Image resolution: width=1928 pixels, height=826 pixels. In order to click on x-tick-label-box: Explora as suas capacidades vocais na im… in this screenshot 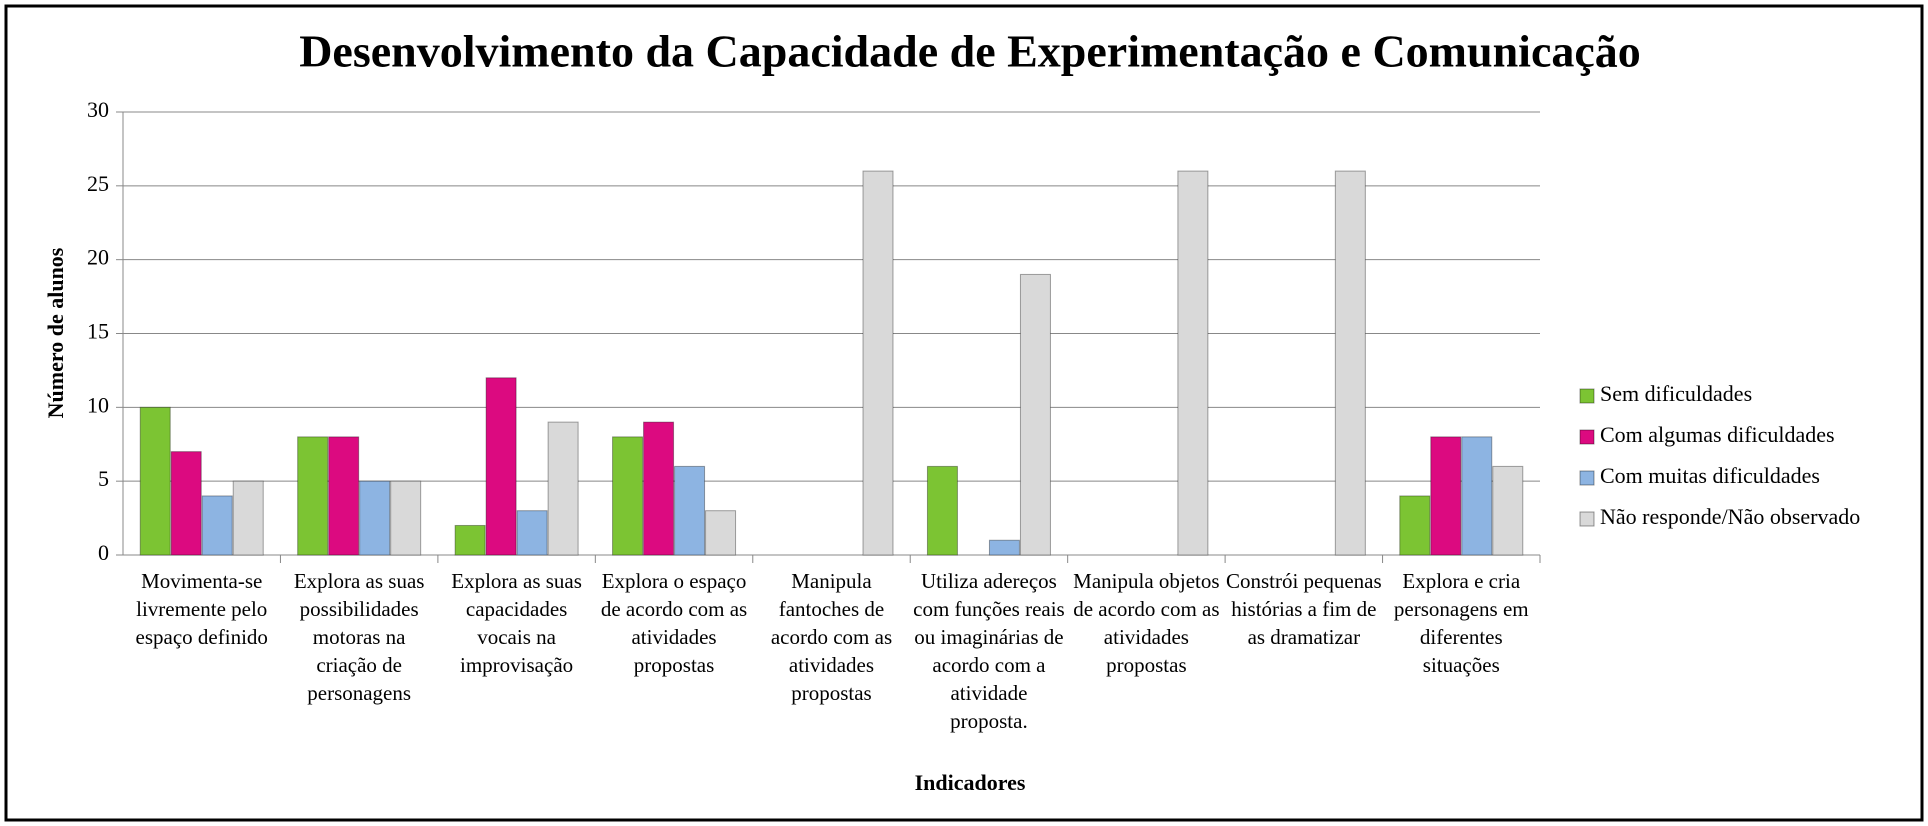, I will do `click(516, 623)`.